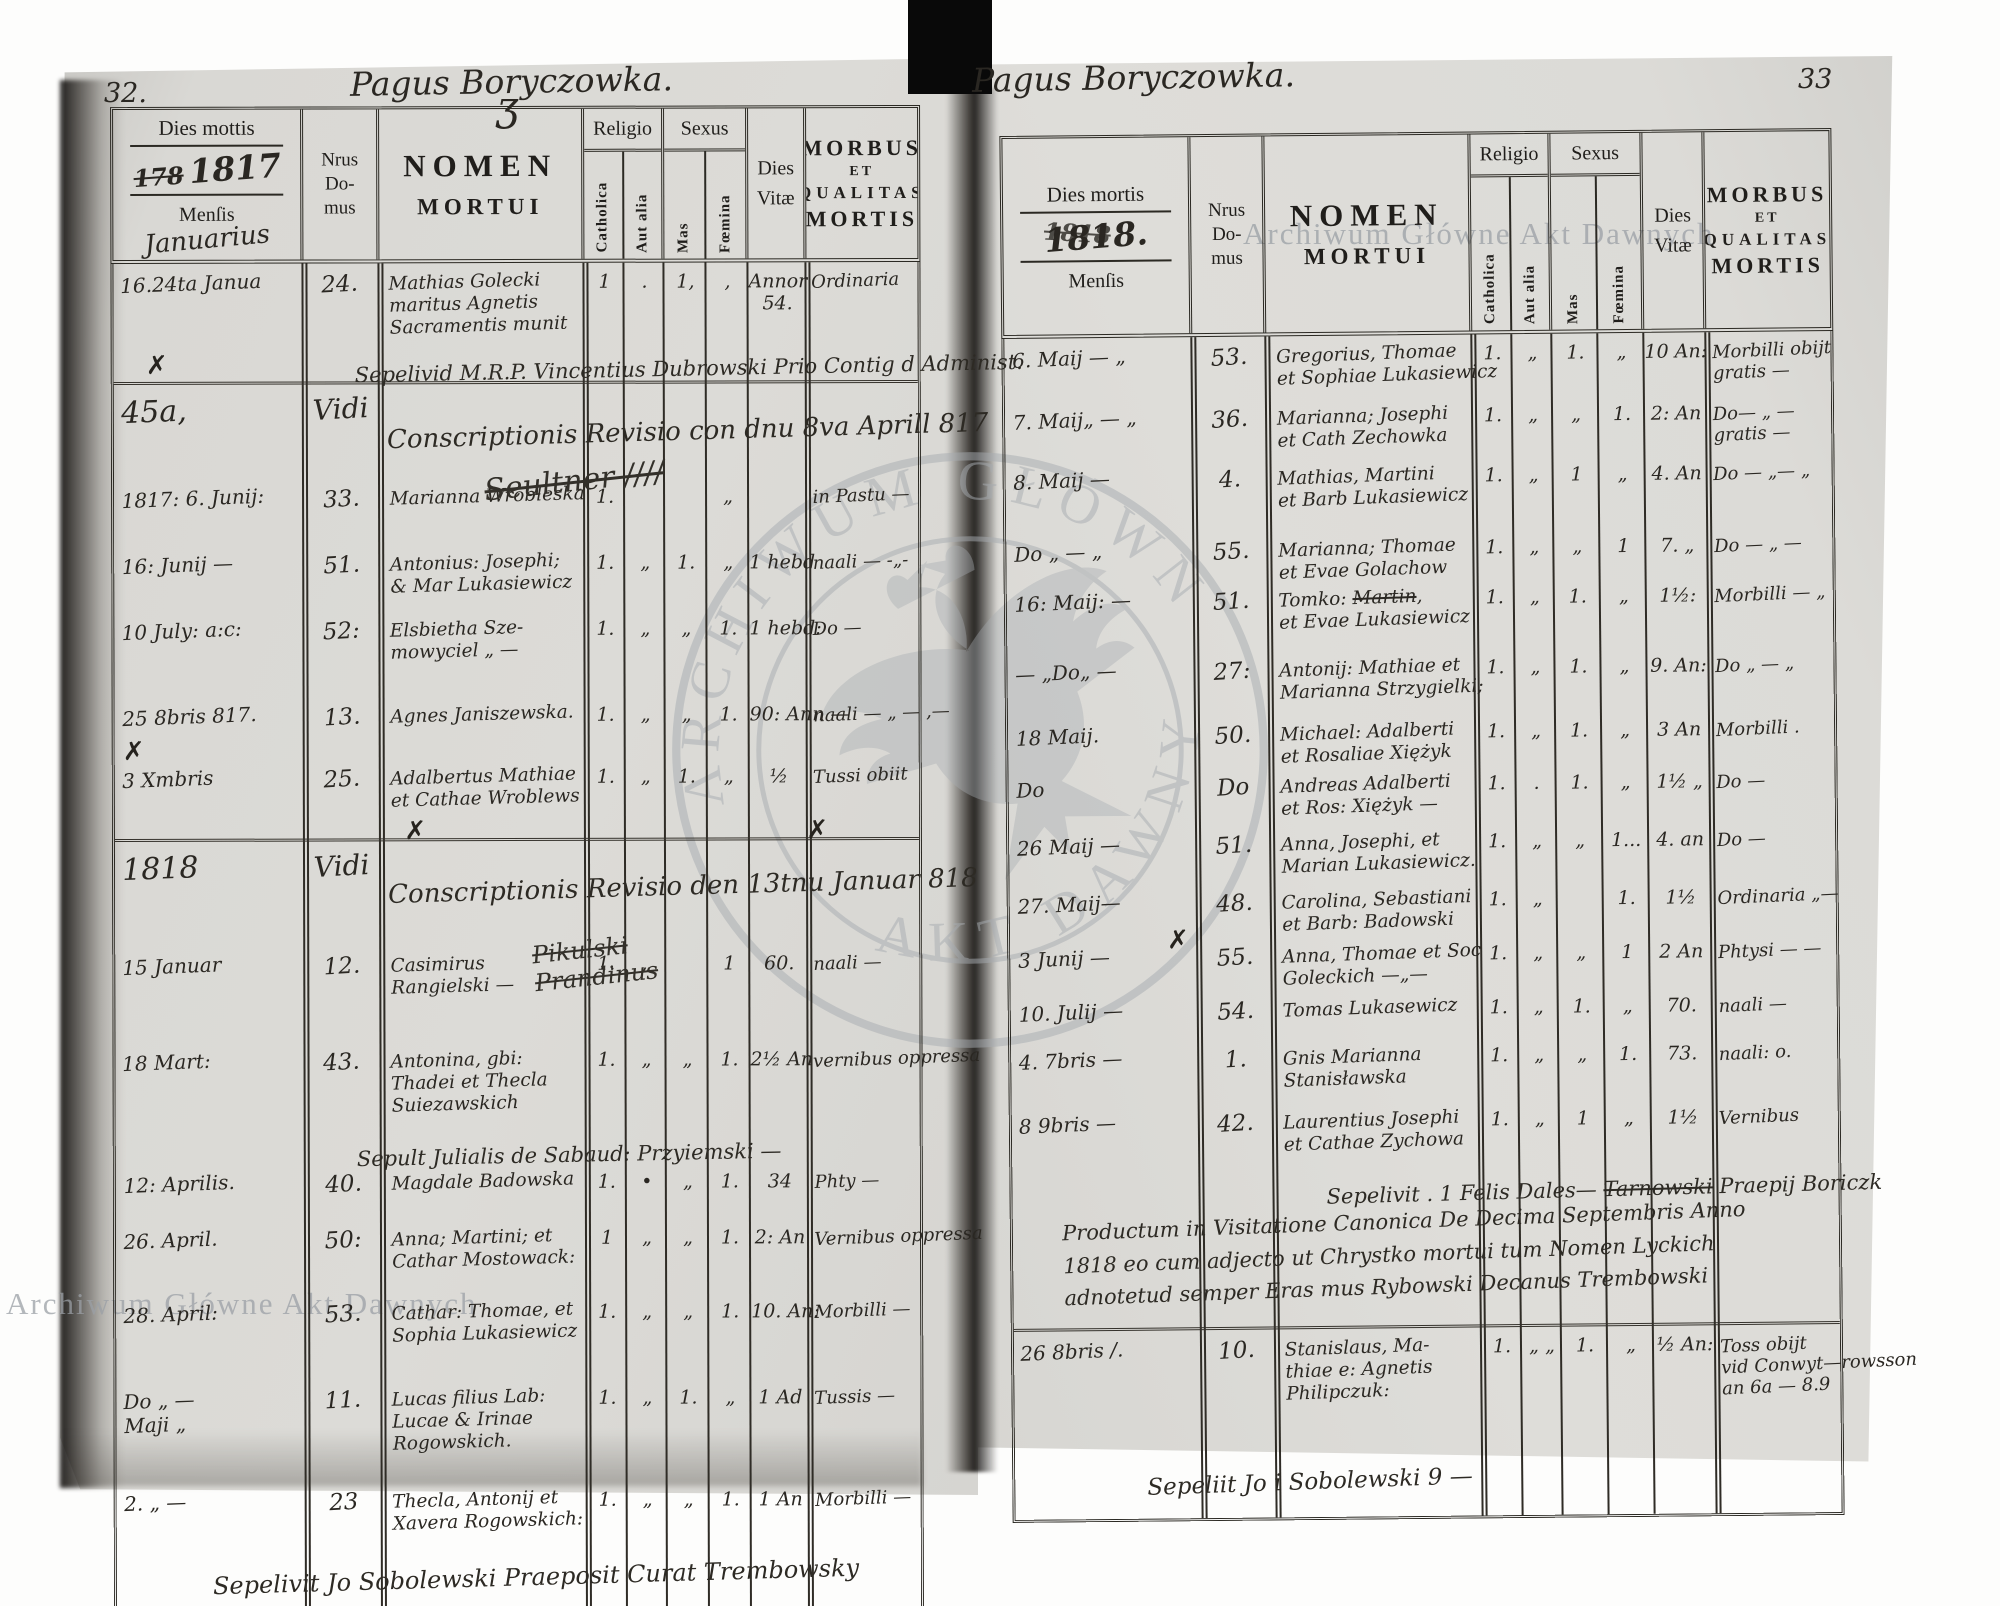 This screenshot has height=1606, width=2000. What do you see at coordinates (779, 1181) in the screenshot?
I see `cell-vitae: 34` at bounding box center [779, 1181].